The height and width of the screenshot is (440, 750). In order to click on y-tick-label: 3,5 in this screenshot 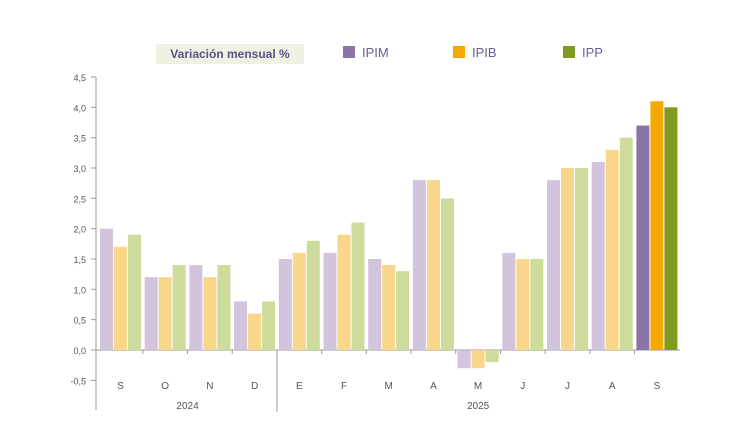, I will do `click(79, 139)`.